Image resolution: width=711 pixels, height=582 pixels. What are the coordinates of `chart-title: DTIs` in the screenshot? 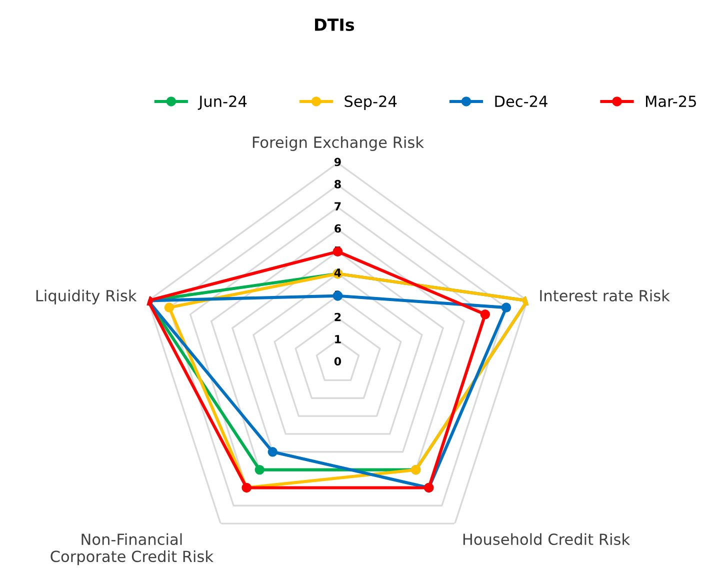 It's located at (334, 25).